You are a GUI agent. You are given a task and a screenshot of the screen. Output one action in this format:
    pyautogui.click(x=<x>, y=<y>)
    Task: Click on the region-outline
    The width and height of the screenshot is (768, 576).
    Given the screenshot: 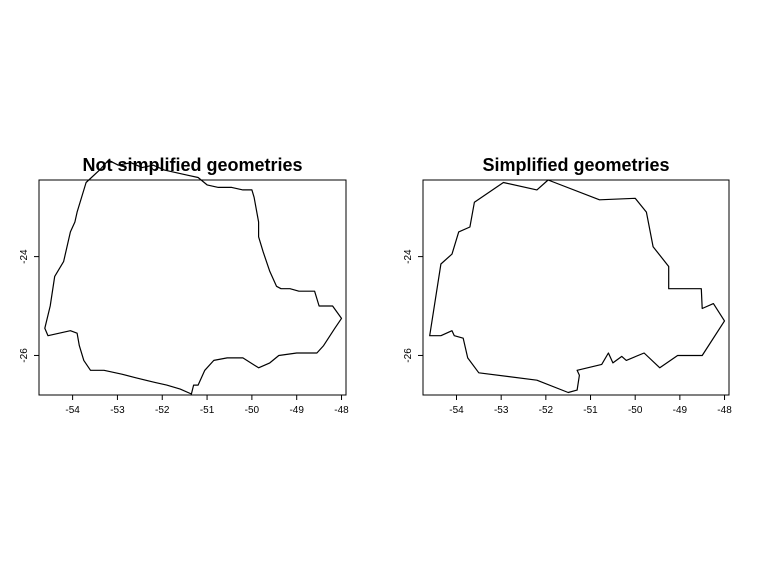 What is the action you would take?
    pyautogui.click(x=577, y=286)
    